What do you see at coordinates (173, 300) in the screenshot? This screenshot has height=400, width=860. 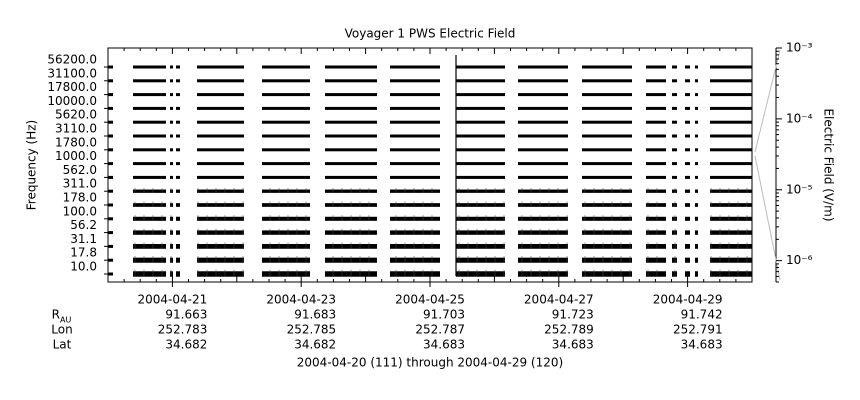 I see `x-tick-label: 2004-04-21` at bounding box center [173, 300].